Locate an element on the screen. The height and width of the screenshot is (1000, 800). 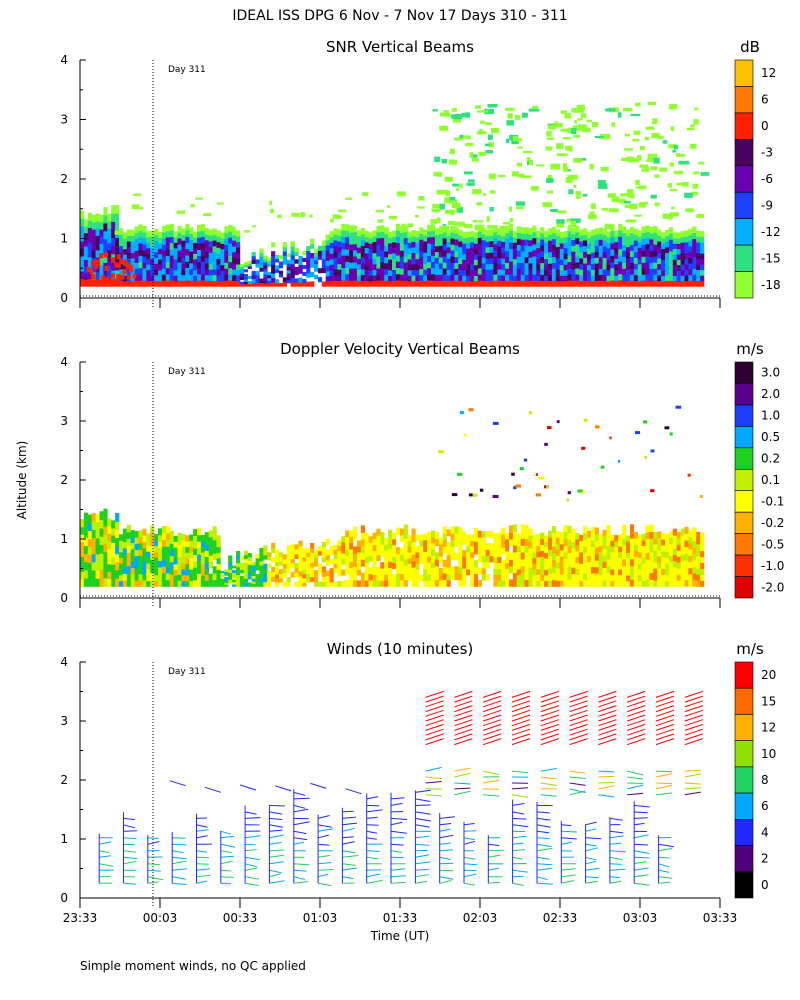
colorbar-label: -3 is located at coordinates (767, 153).